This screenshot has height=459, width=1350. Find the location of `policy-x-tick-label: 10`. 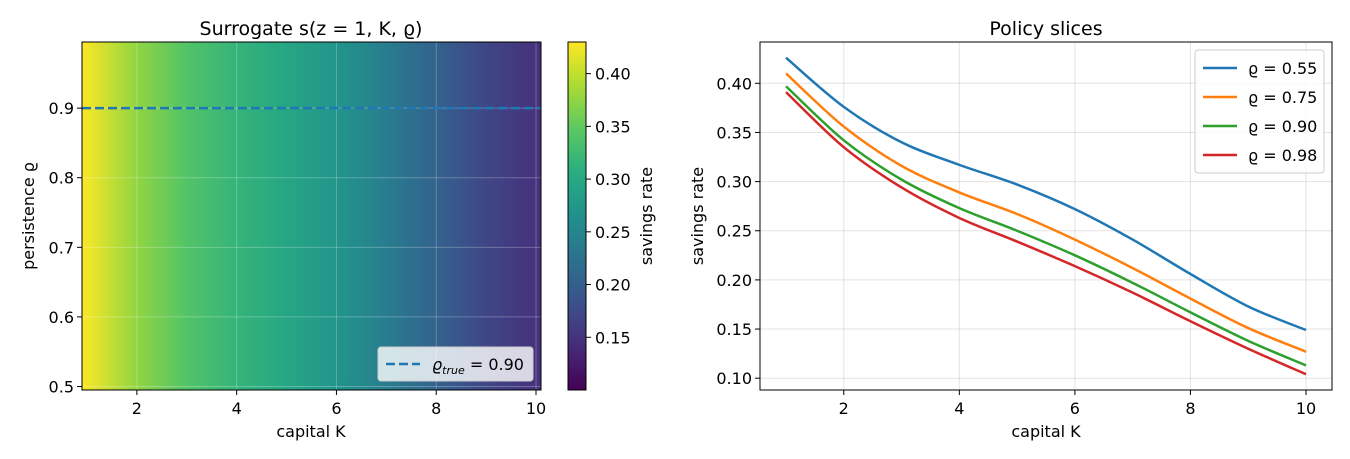

policy-x-tick-label: 10 is located at coordinates (1306, 408).